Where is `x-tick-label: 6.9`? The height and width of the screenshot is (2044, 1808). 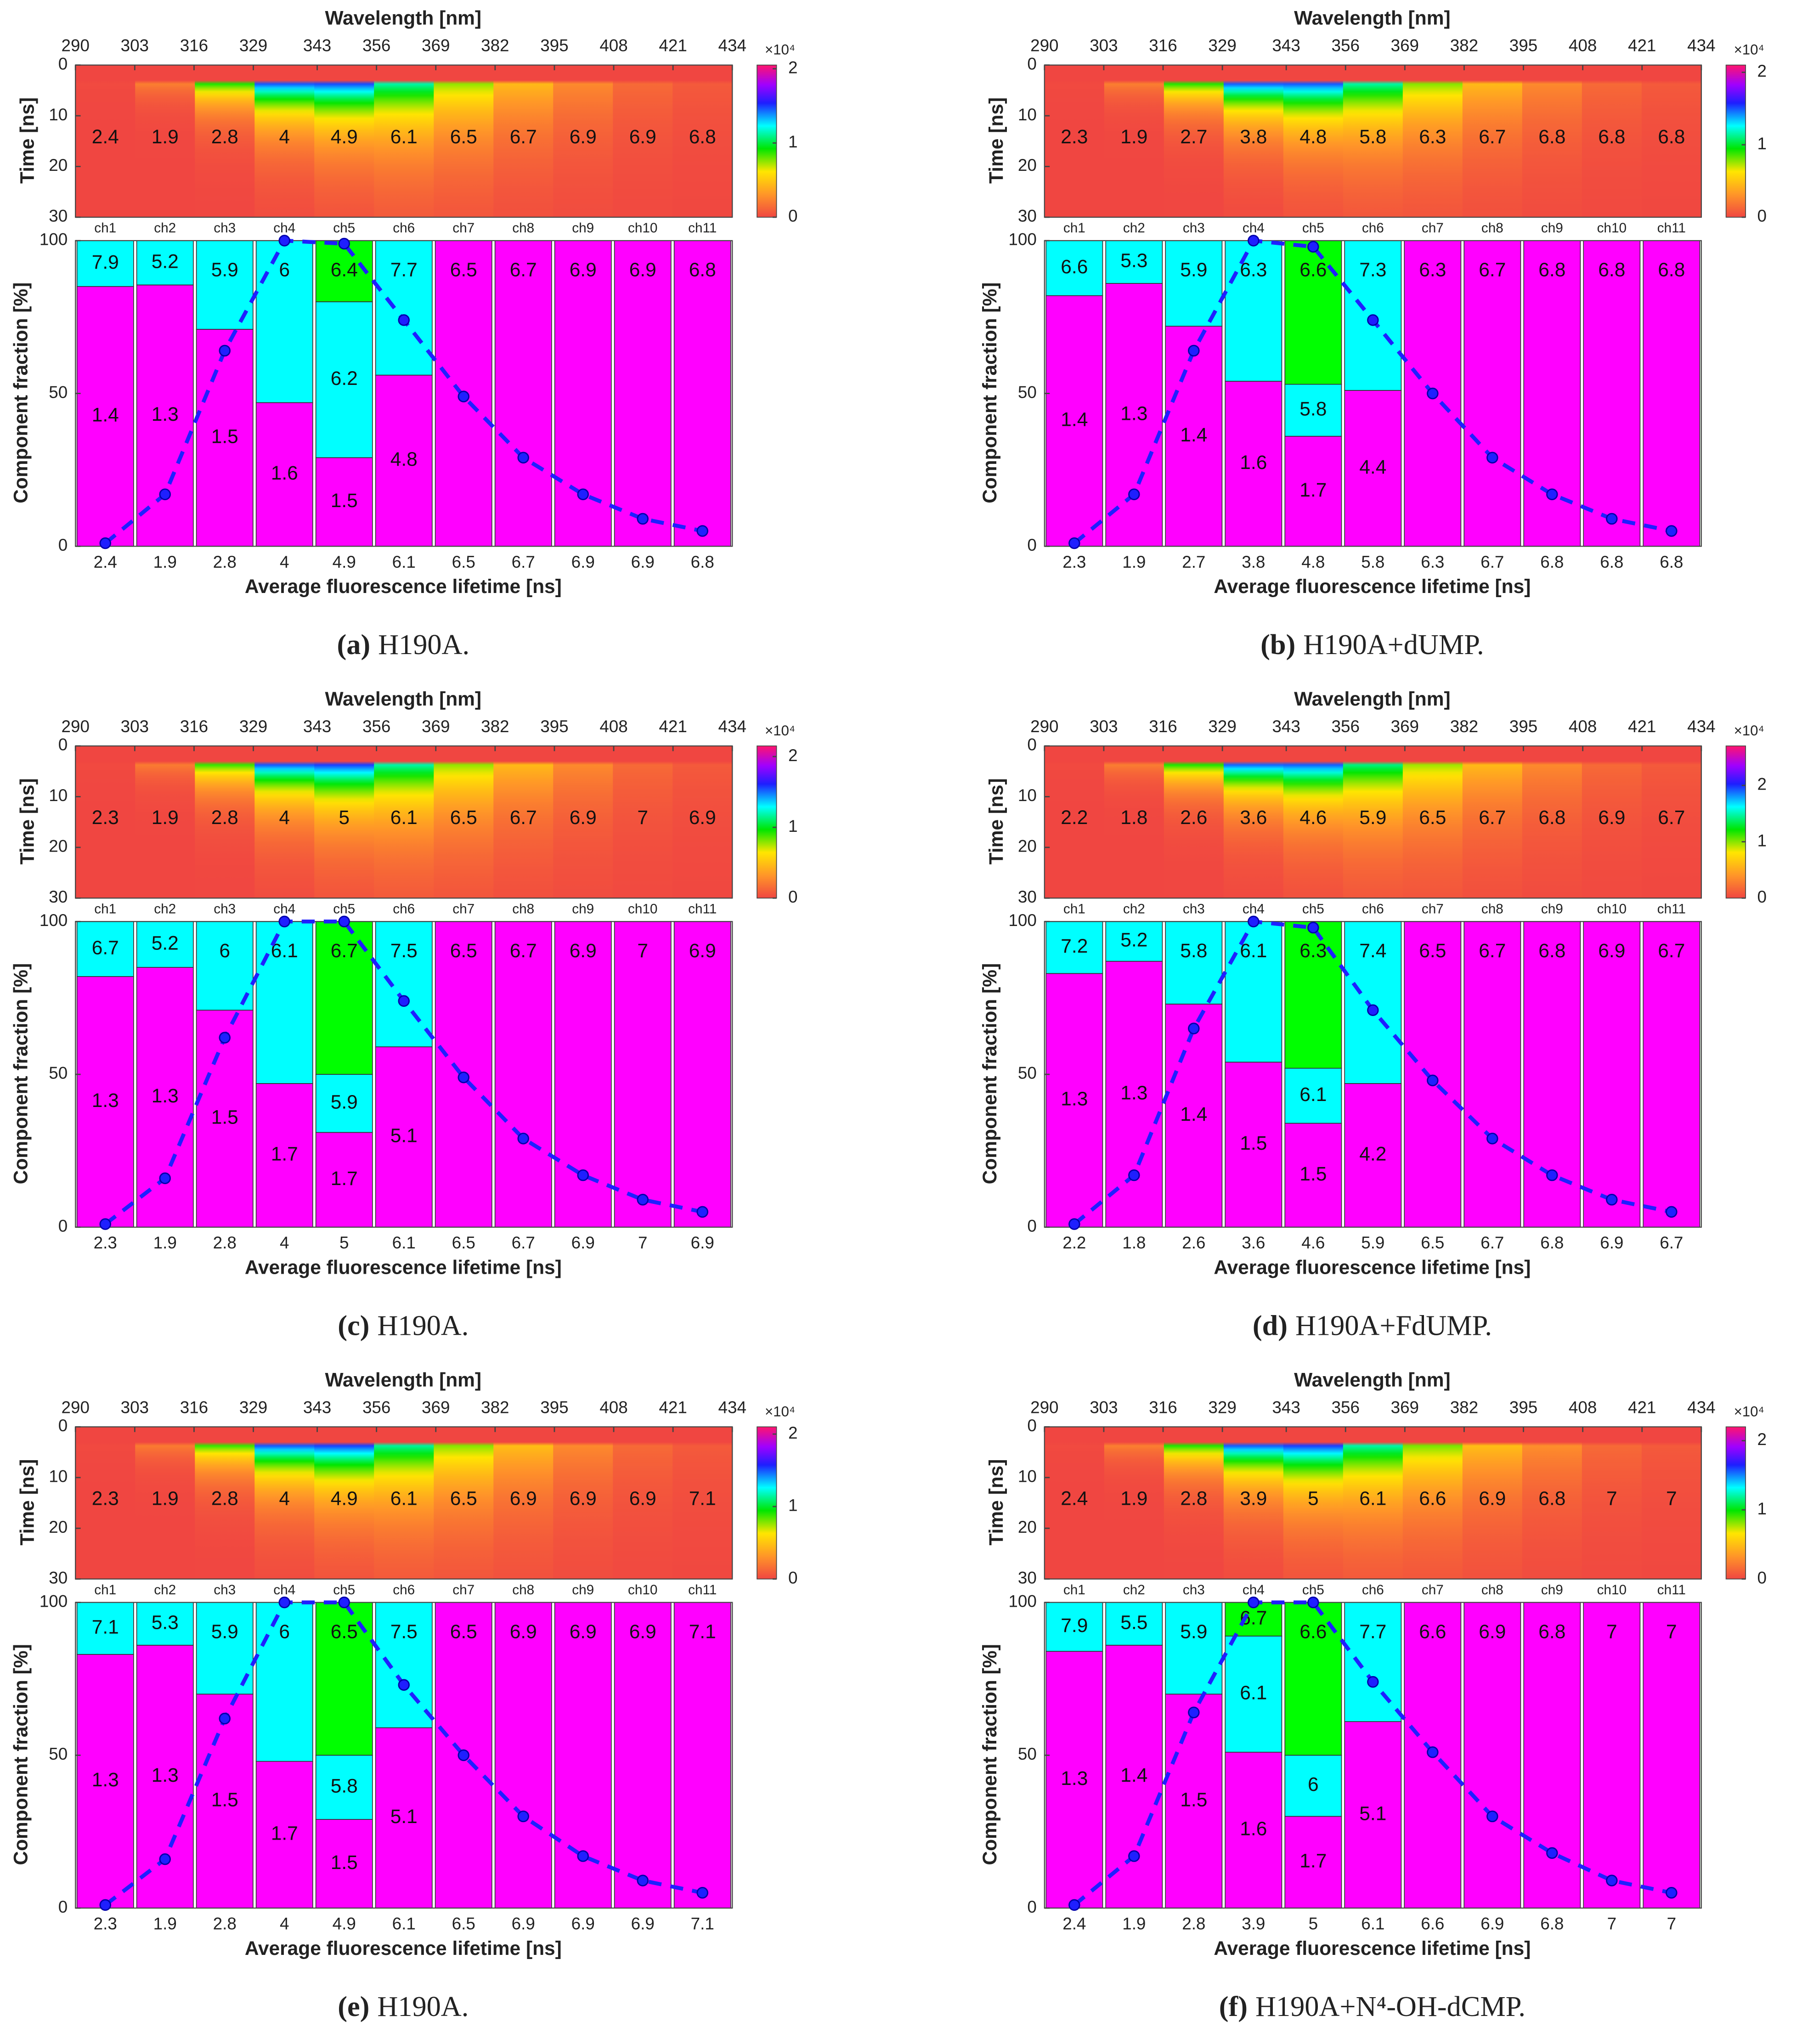 x-tick-label: 6.9 is located at coordinates (523, 1923).